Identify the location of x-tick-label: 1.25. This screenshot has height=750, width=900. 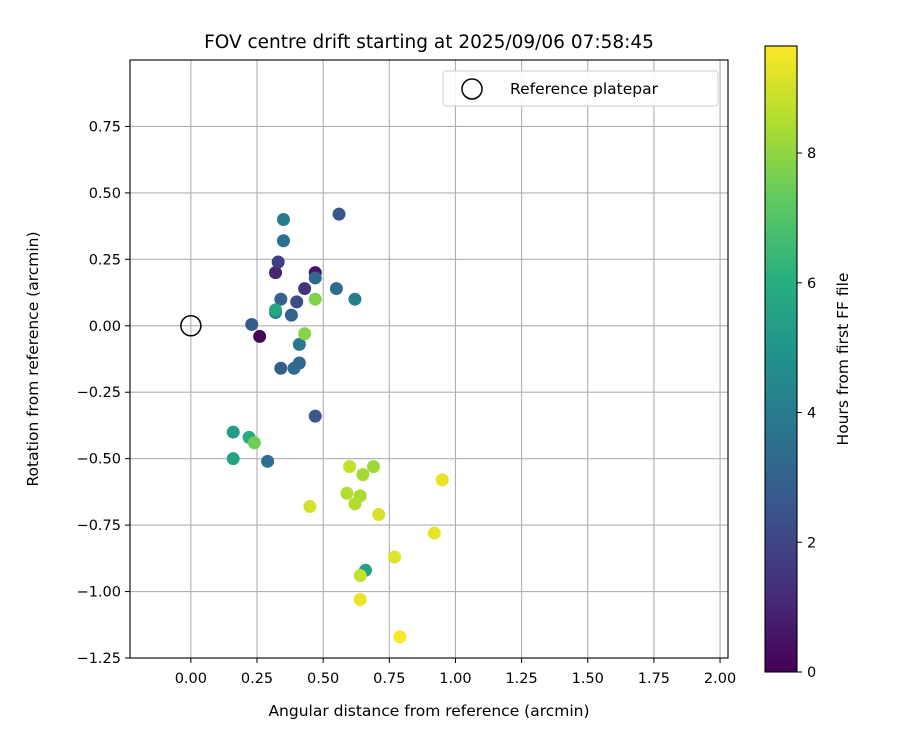
(521, 679).